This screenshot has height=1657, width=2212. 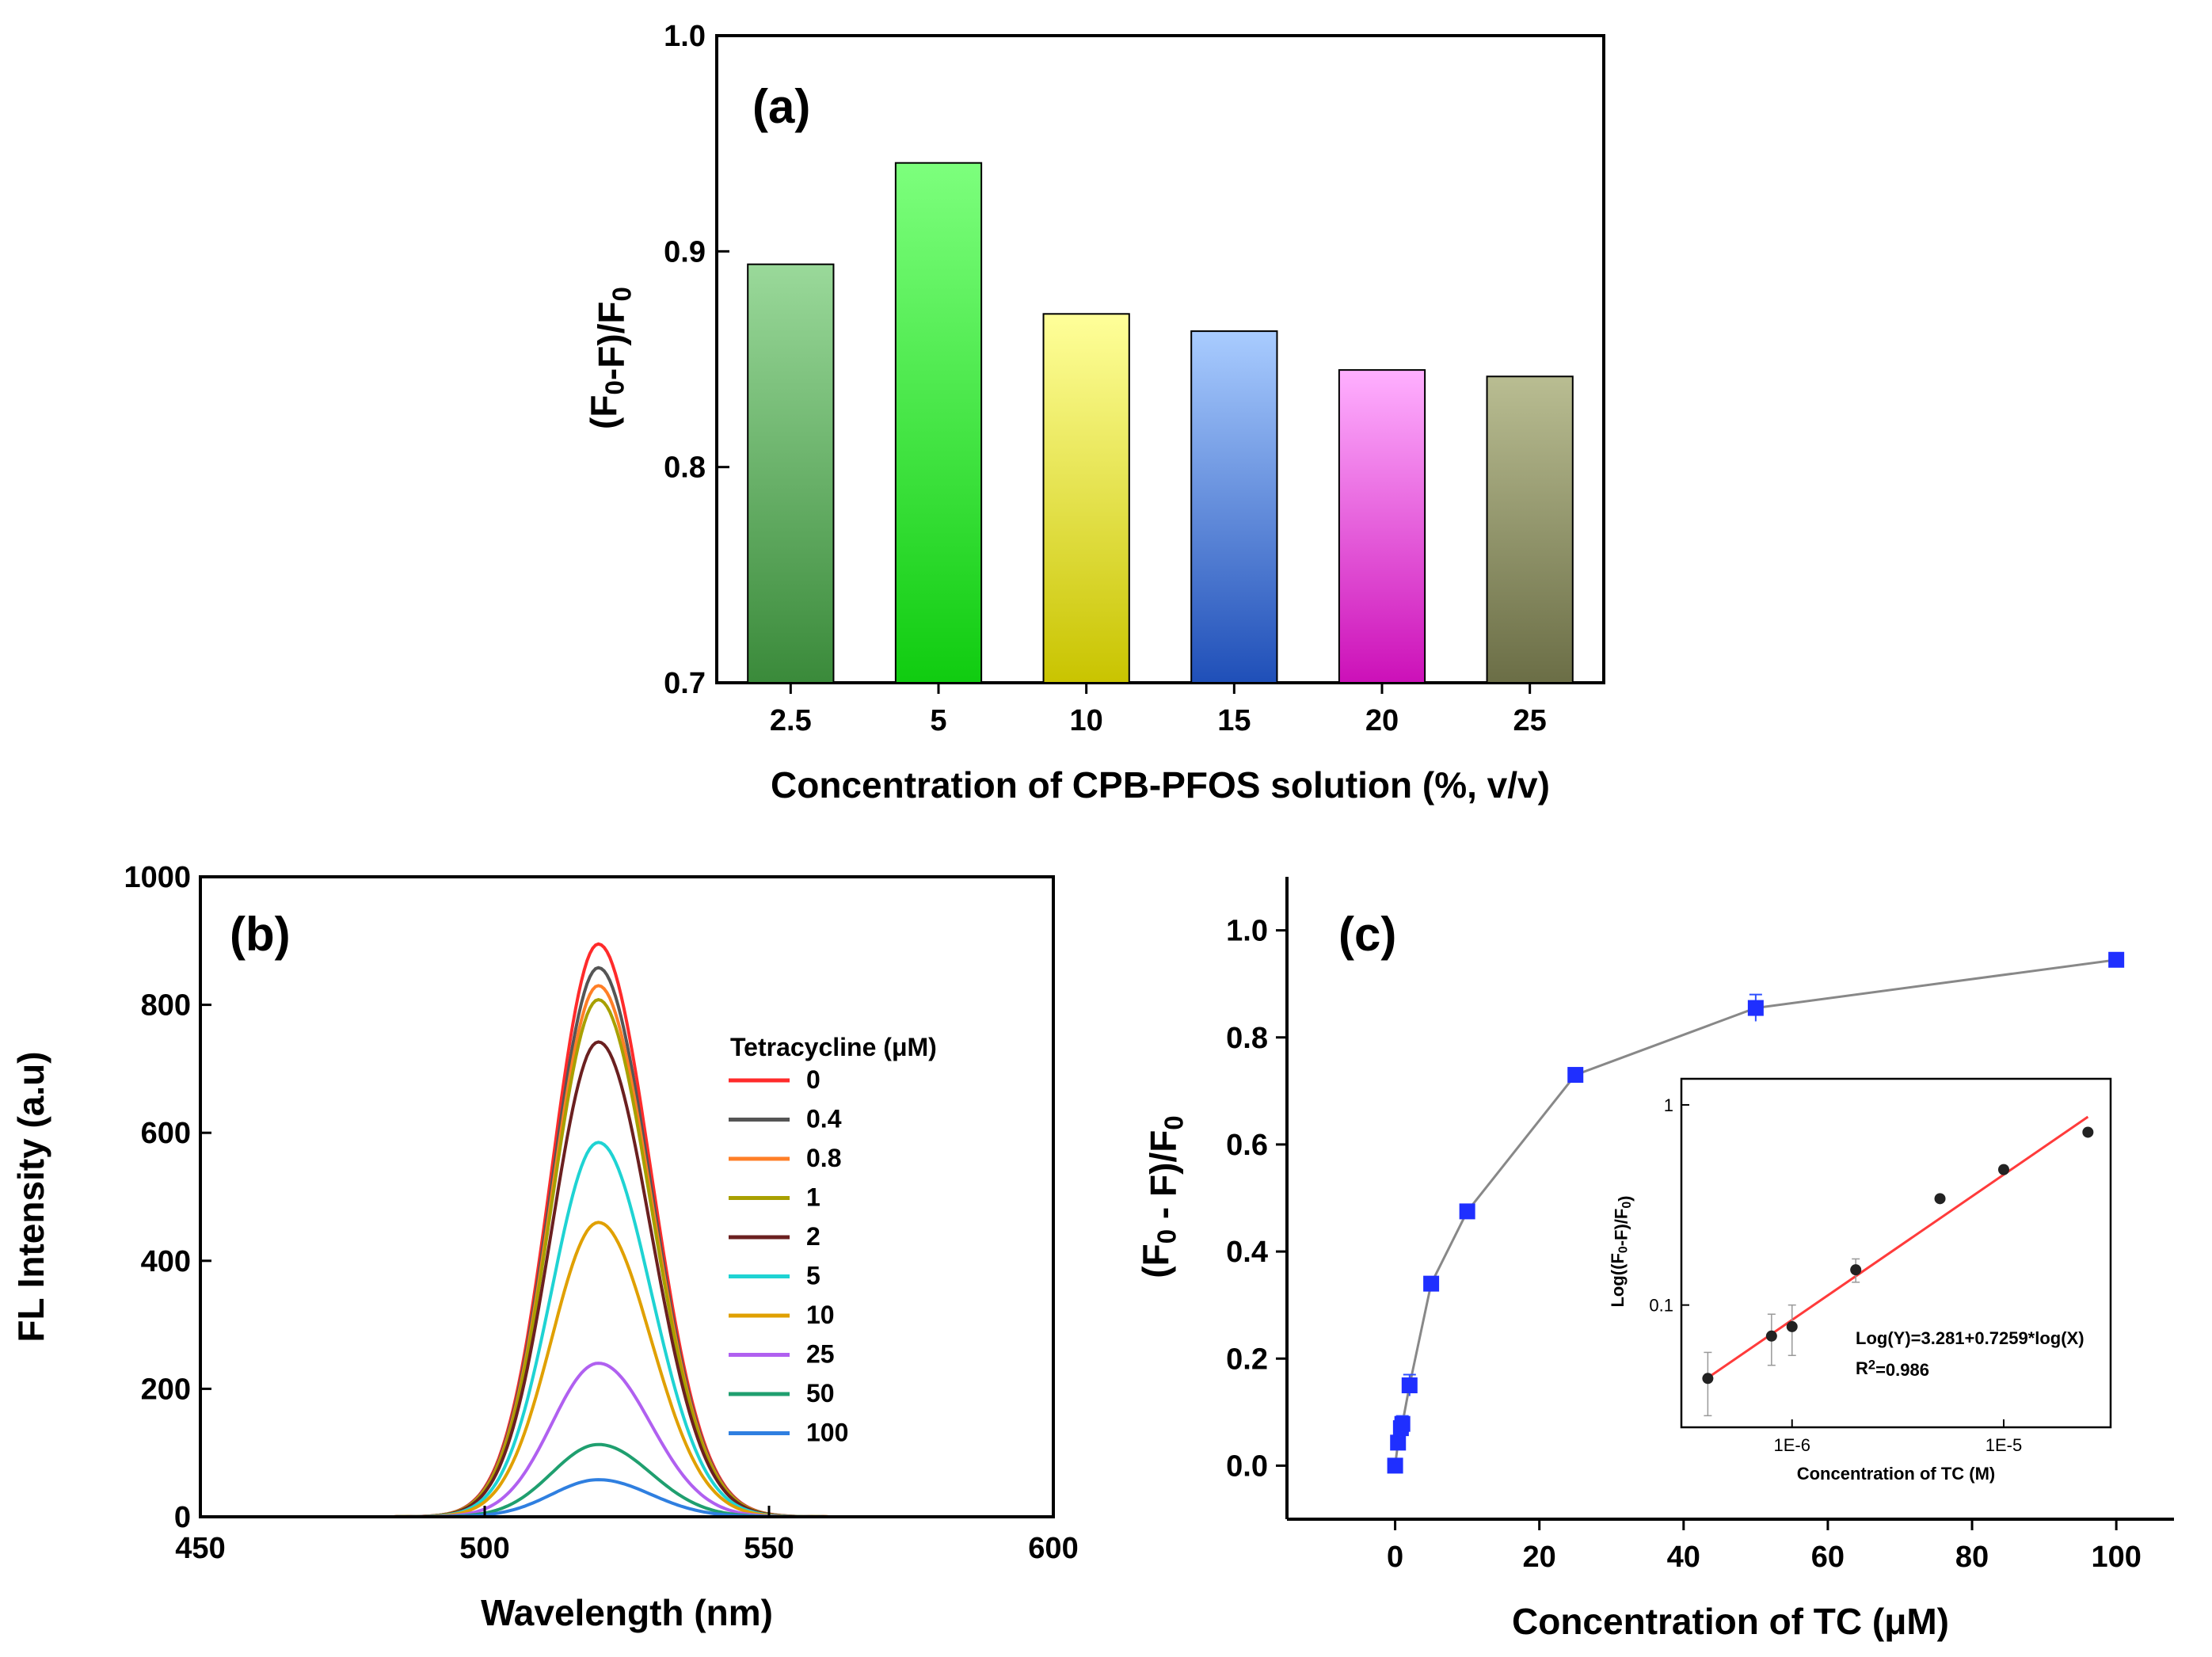 What do you see at coordinates (166, 1261) in the screenshot?
I see `y-tick-label: 400` at bounding box center [166, 1261].